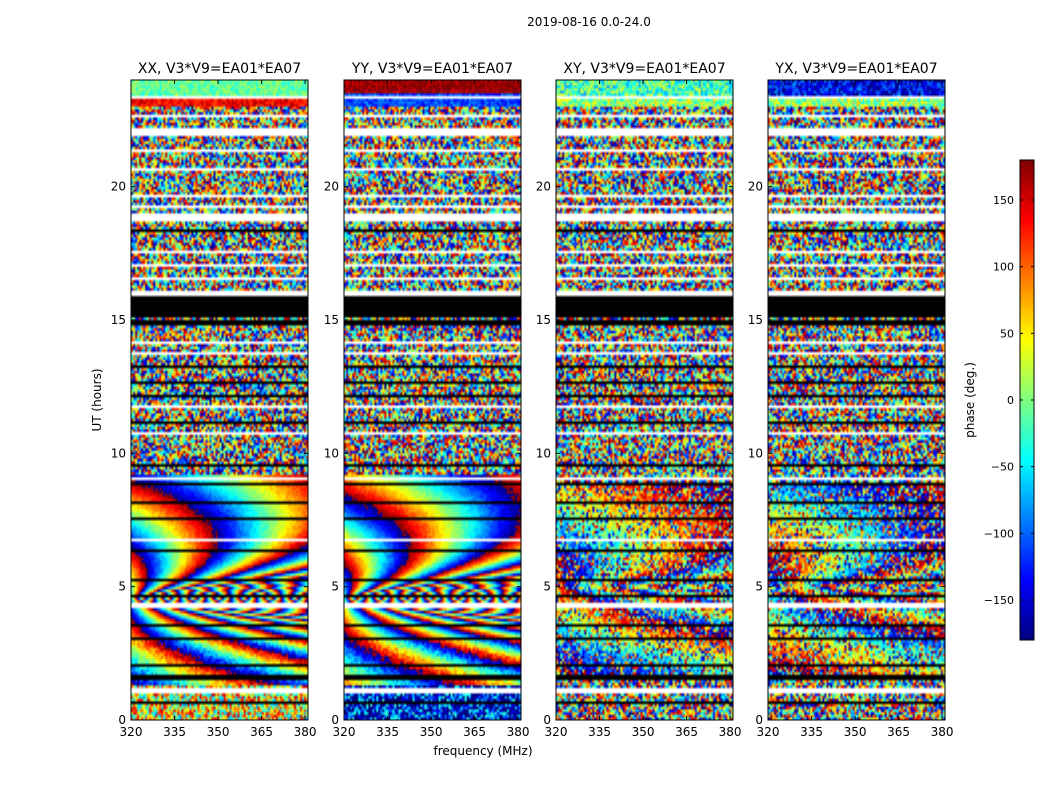  What do you see at coordinates (432, 69) in the screenshot?
I see `panel-title: YY, V3*V9=EA01*EA07` at bounding box center [432, 69].